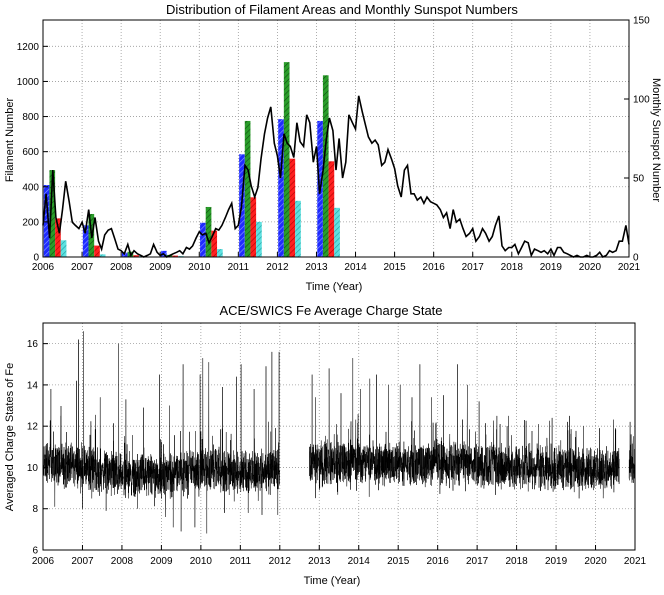 This screenshot has height=595, width=664. Describe the element at coordinates (590, 267) in the screenshot. I see `top-x-tick-label: 2020` at that location.